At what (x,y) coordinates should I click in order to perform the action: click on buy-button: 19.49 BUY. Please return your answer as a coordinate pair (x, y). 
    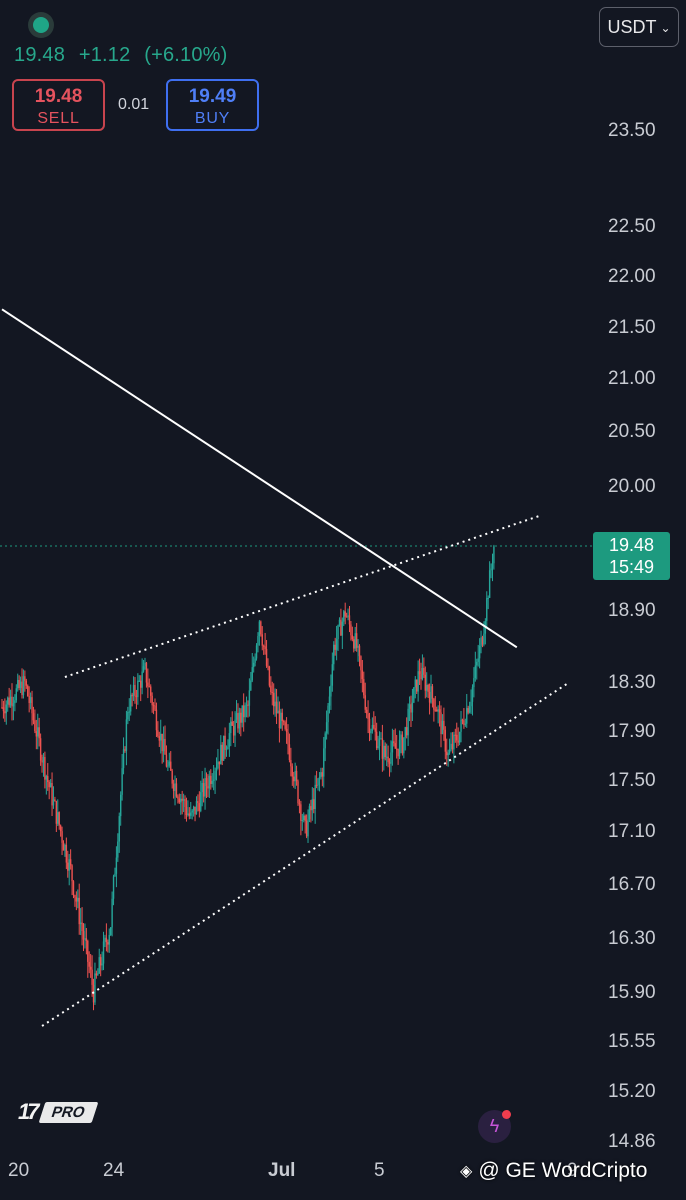
    Looking at the image, I should click on (212, 105).